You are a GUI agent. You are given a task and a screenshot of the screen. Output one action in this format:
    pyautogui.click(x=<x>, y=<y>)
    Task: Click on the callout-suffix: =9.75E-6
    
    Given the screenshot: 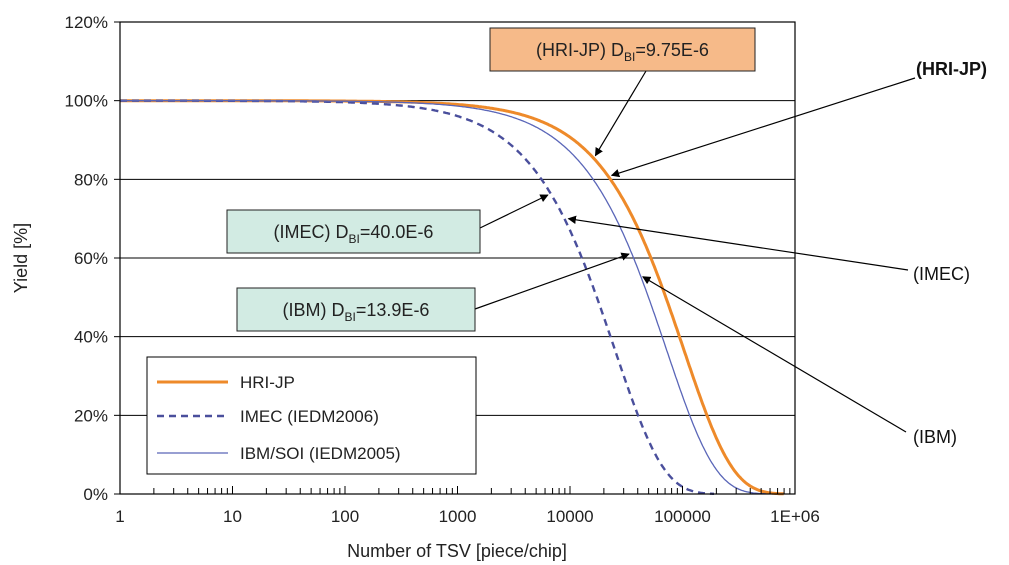 What is the action you would take?
    pyautogui.click(x=672, y=50)
    